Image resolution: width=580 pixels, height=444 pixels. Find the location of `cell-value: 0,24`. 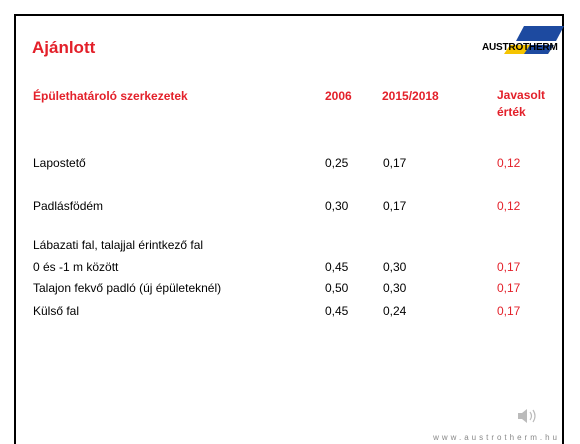

cell-value: 0,24 is located at coordinates (395, 311).